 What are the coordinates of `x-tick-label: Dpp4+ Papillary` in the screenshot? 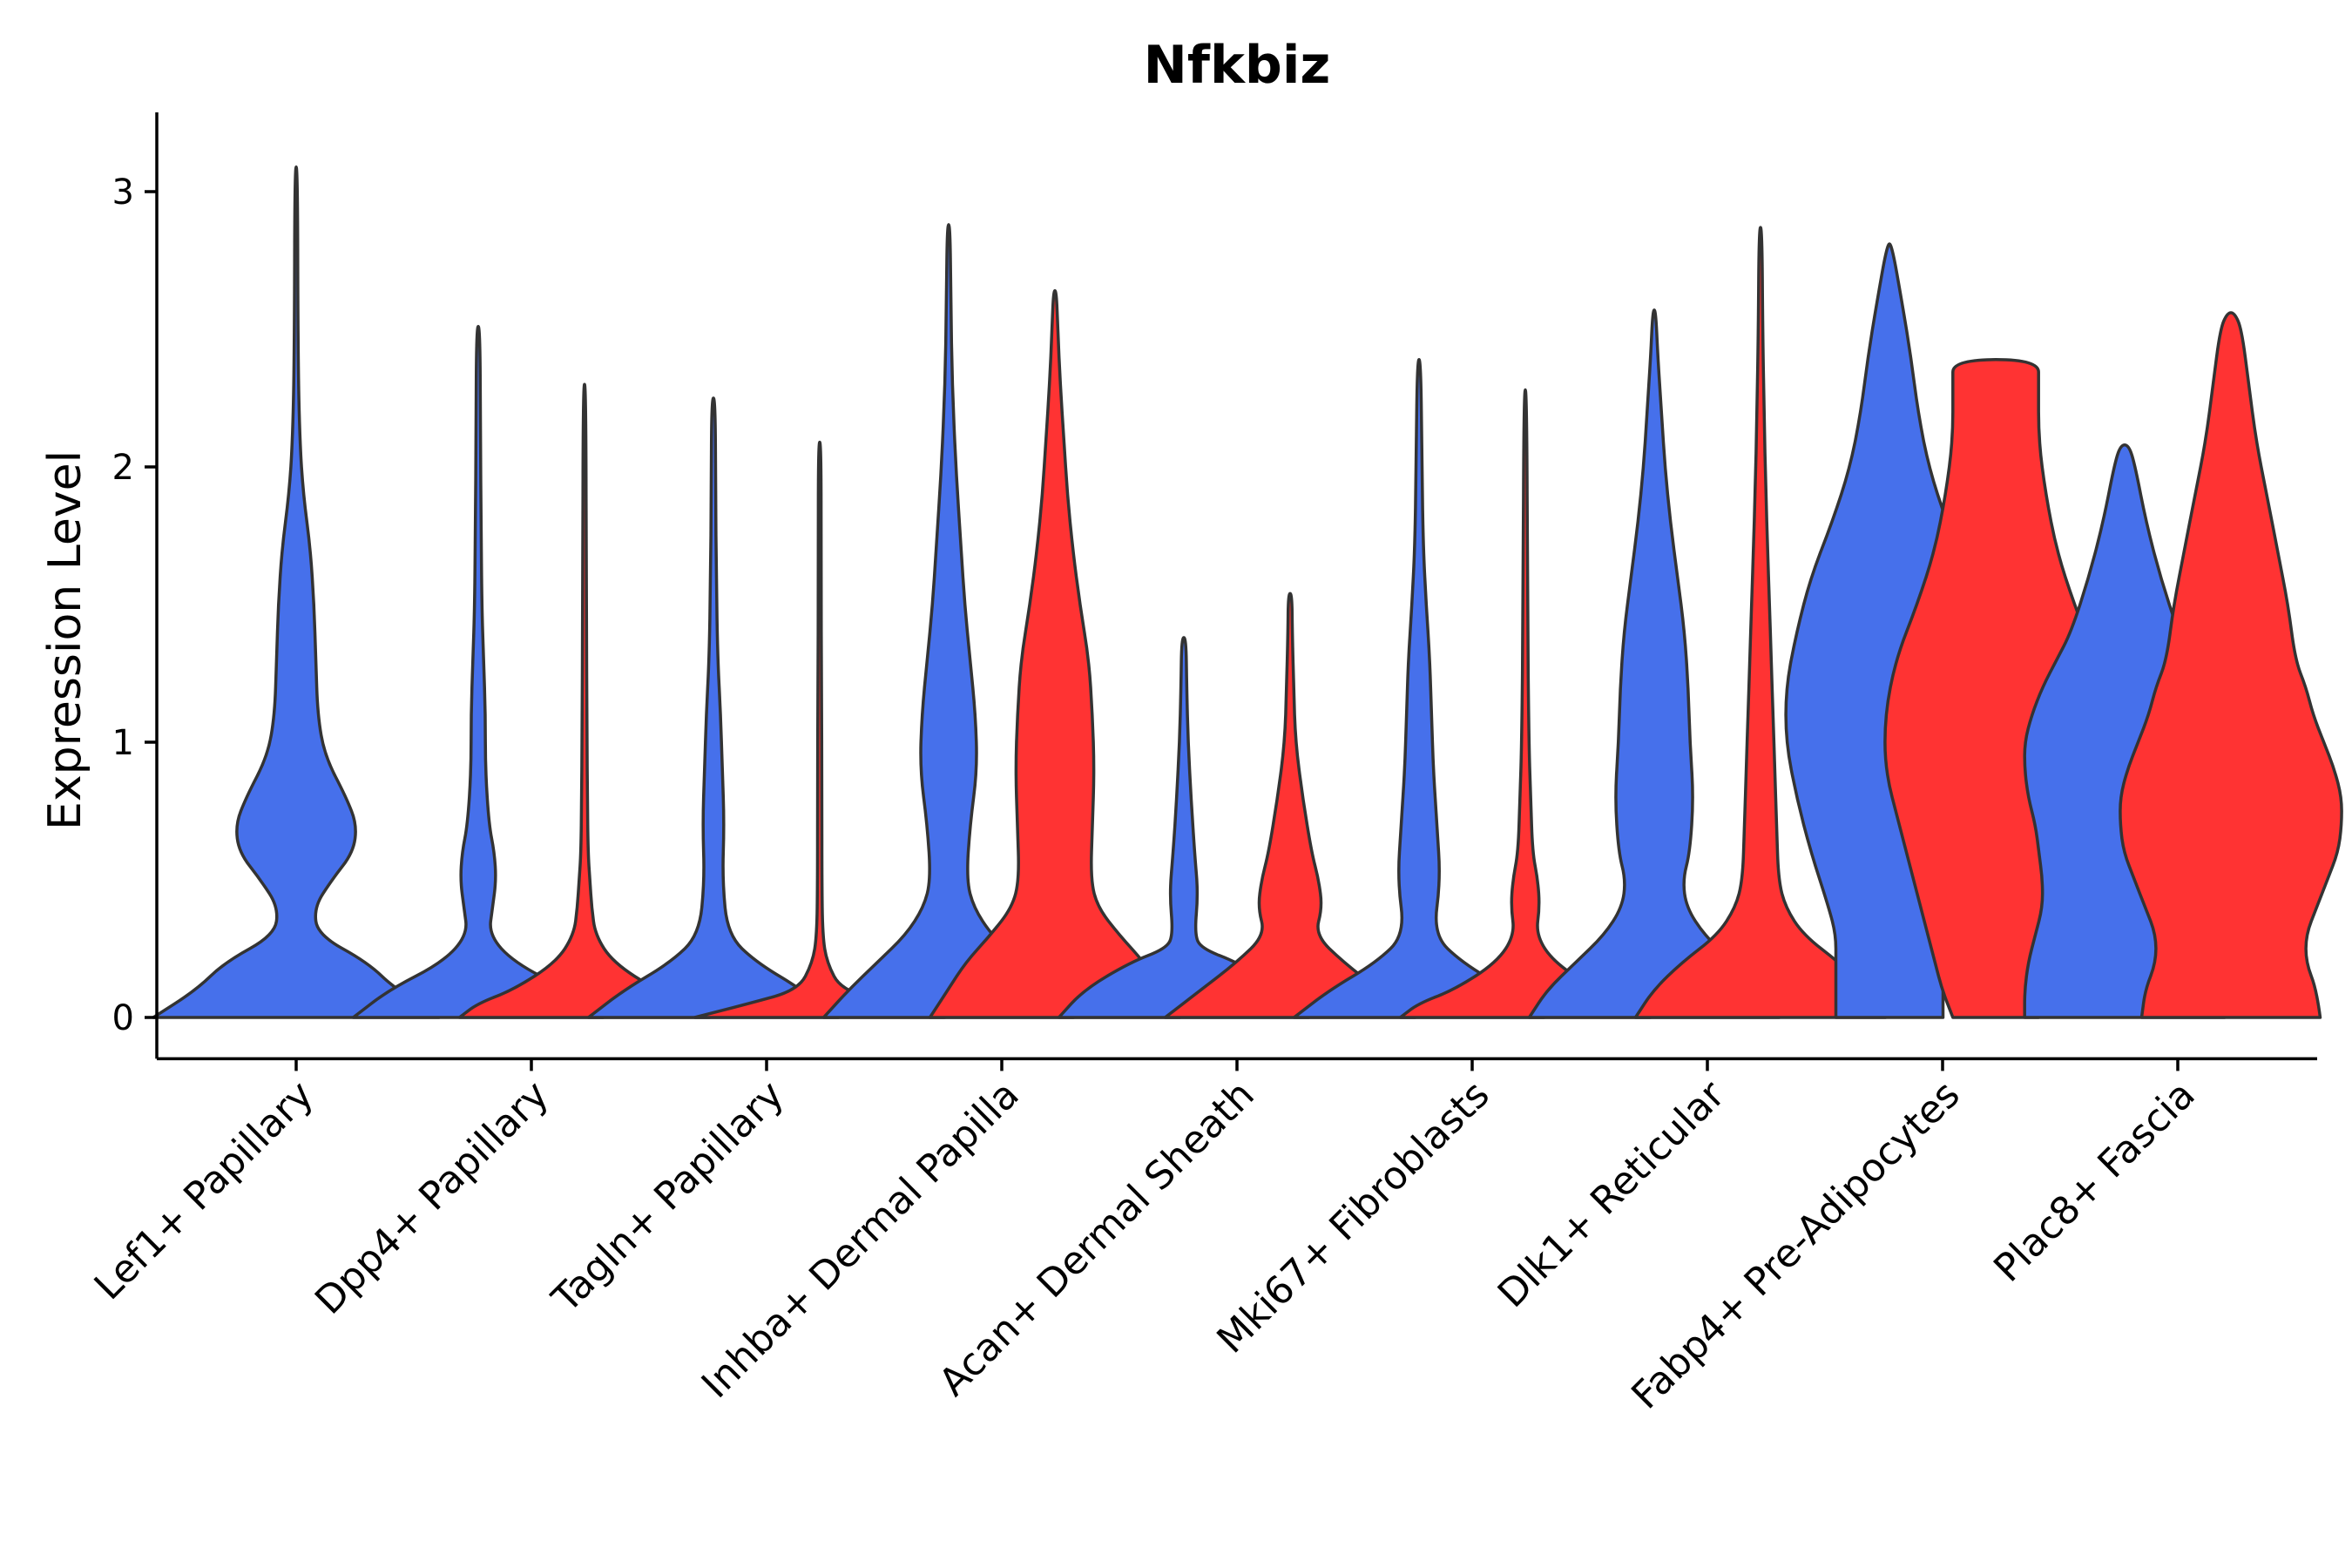 It's located at (432, 1197).